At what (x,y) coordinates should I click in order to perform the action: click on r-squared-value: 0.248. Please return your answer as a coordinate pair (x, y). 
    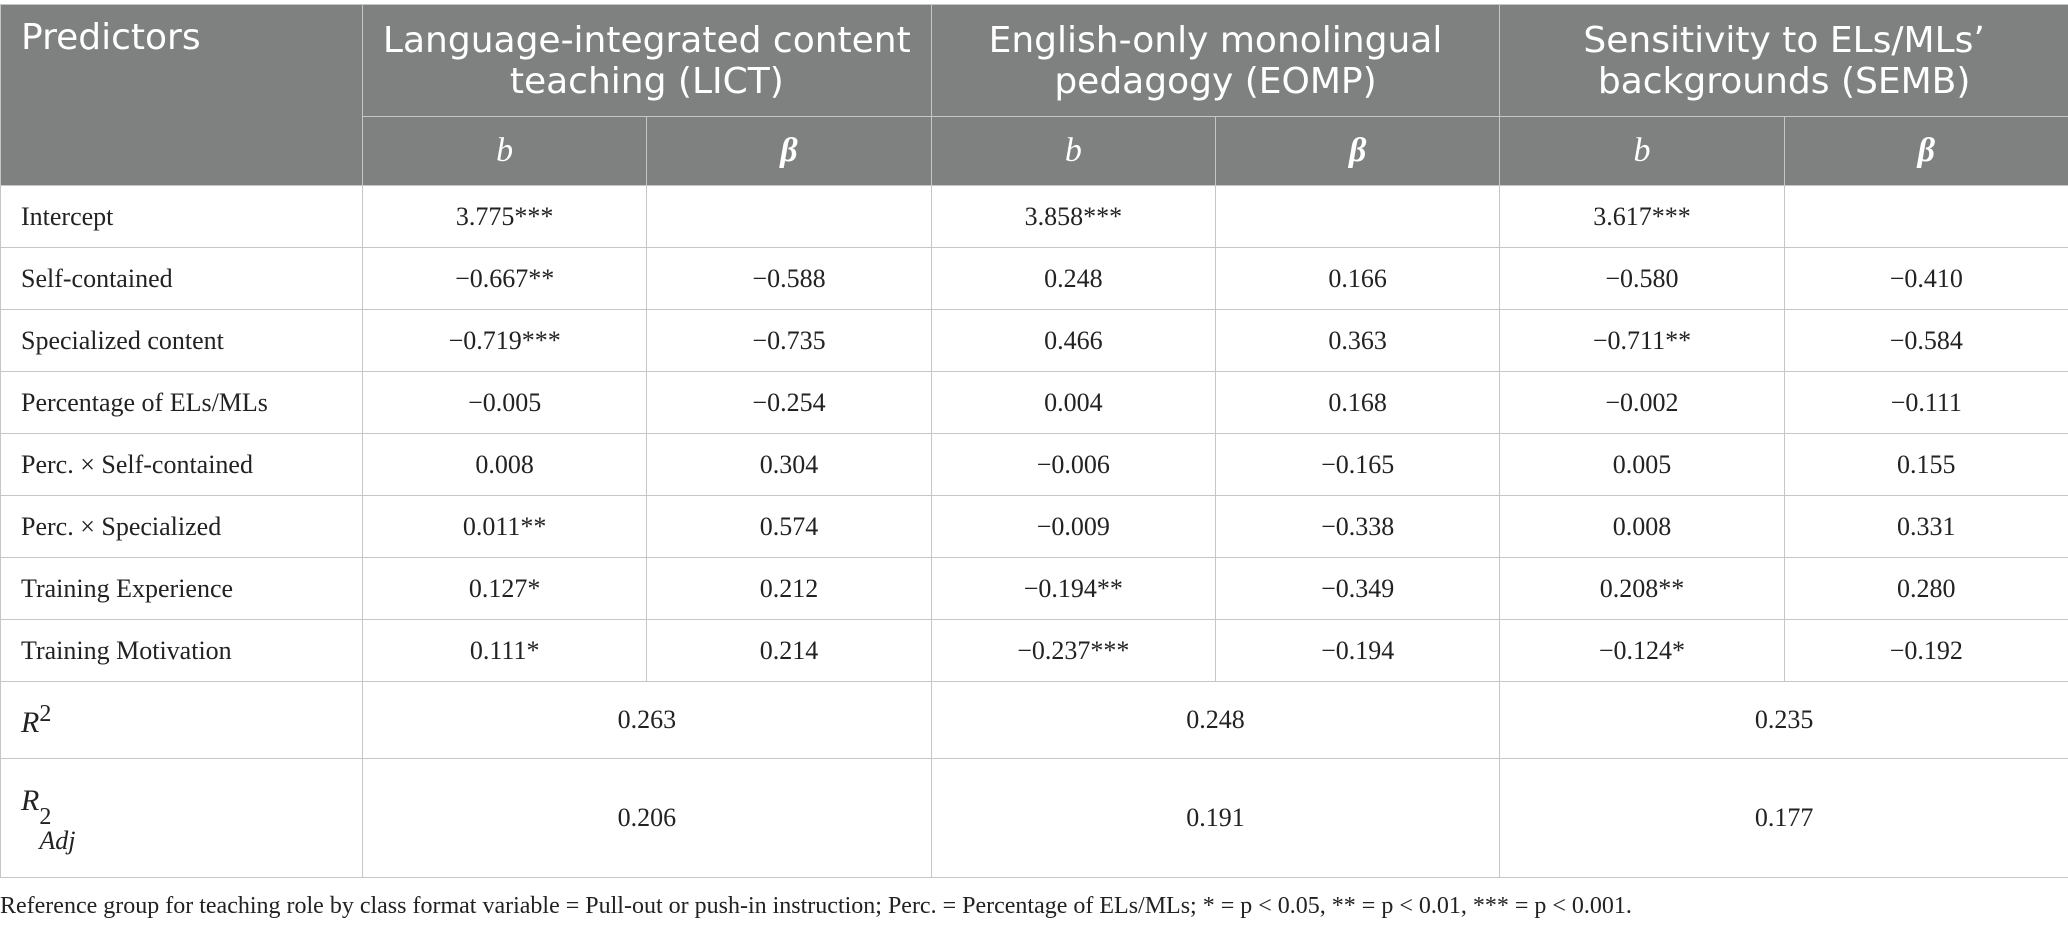
    Looking at the image, I should click on (1215, 720).